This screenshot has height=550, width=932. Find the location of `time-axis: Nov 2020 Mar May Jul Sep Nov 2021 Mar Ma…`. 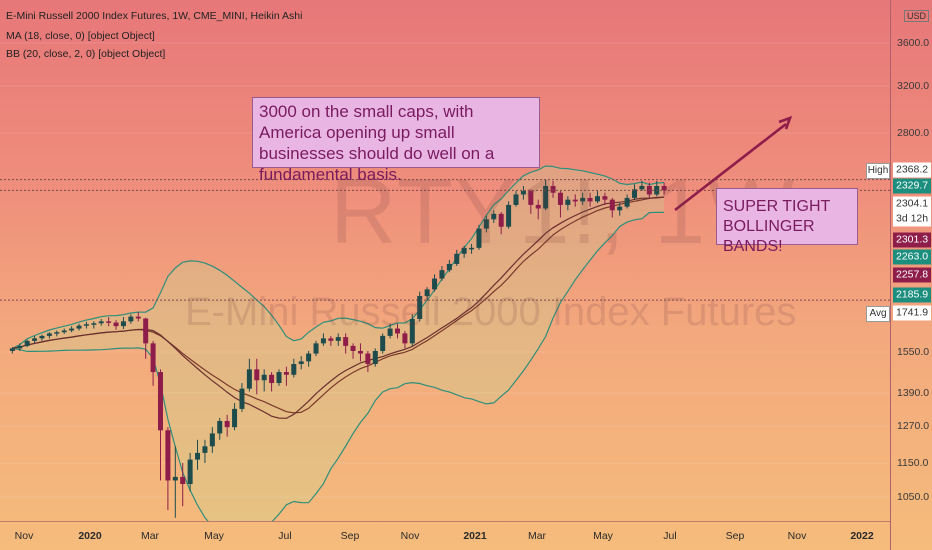

time-axis: Nov 2020 Mar May Jul Sep Nov 2021 Mar Ma… is located at coordinates (445, 535).